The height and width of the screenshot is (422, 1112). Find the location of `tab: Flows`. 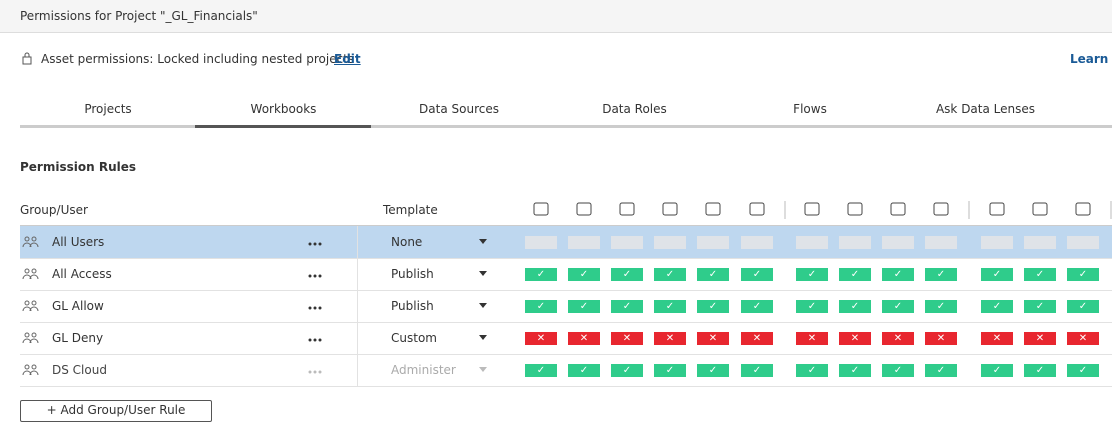

tab: Flows is located at coordinates (810, 109).